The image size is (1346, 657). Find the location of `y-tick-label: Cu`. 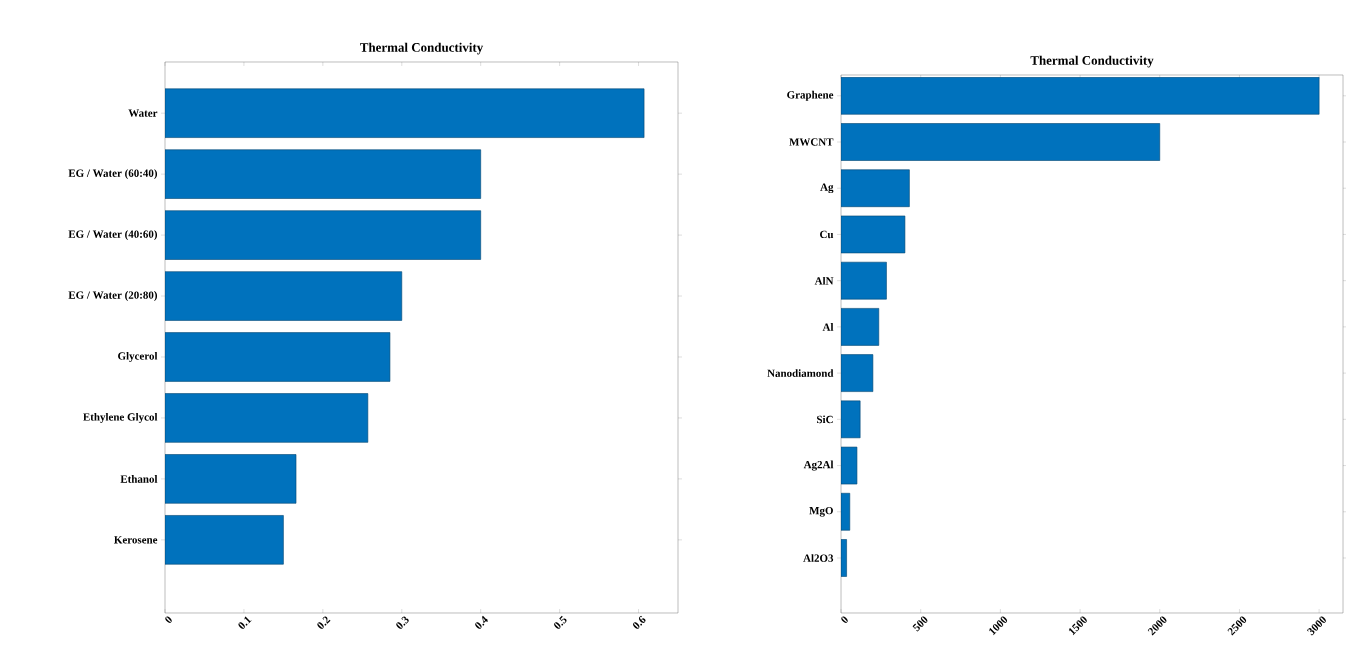

y-tick-label: Cu is located at coordinates (827, 234).